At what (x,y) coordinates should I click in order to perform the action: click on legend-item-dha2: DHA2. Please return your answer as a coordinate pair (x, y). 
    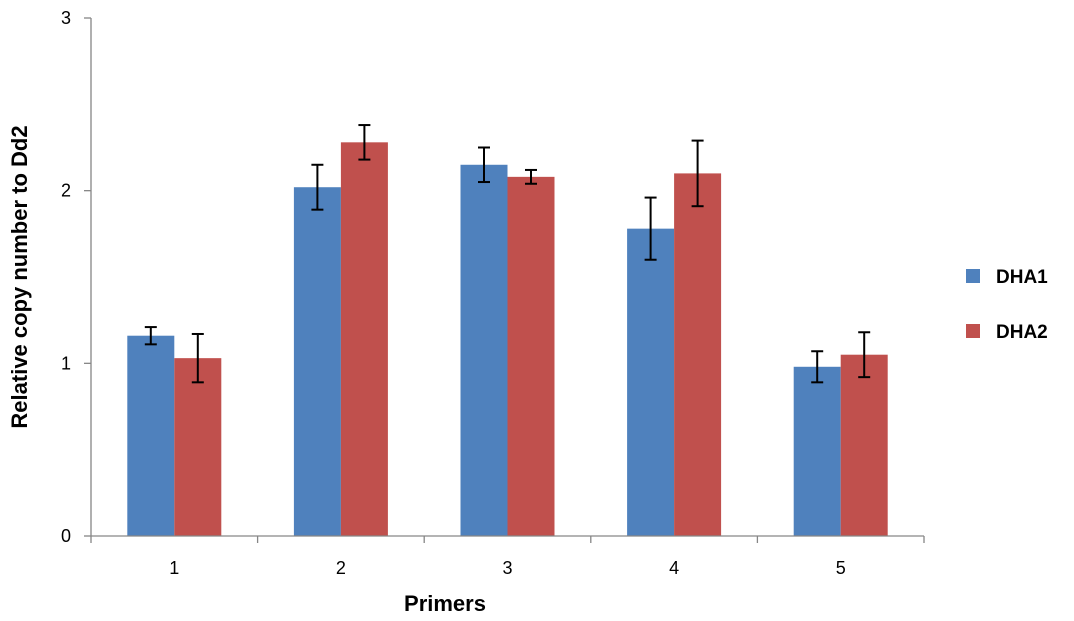
    Looking at the image, I should click on (1007, 332).